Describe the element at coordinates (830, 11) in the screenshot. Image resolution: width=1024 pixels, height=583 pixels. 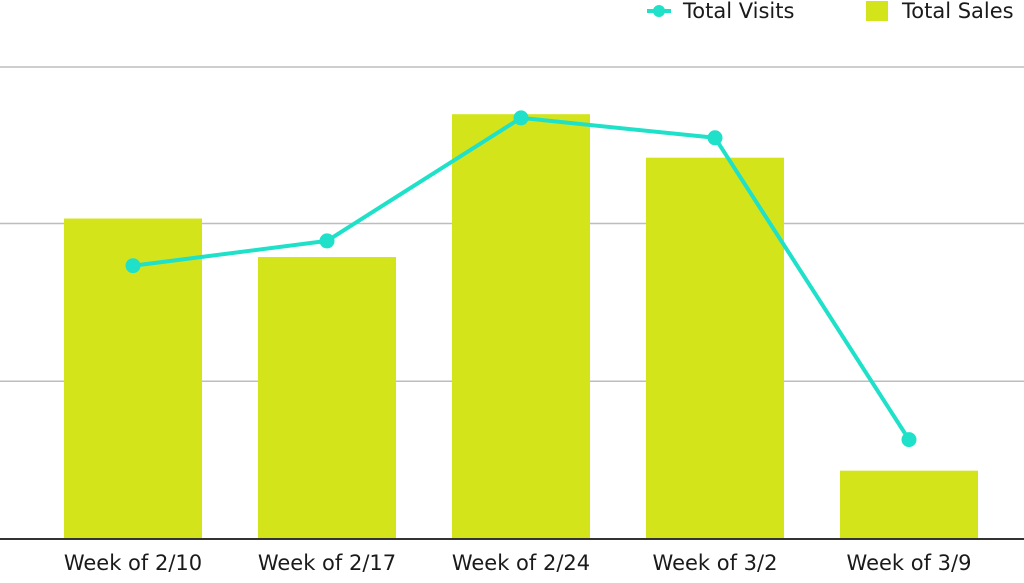
I see `legend: Total Visits Total Sales` at that location.